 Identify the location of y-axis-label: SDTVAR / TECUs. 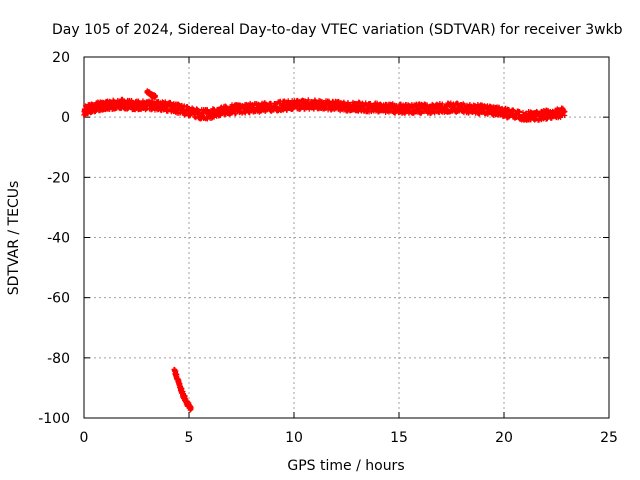
(14, 238).